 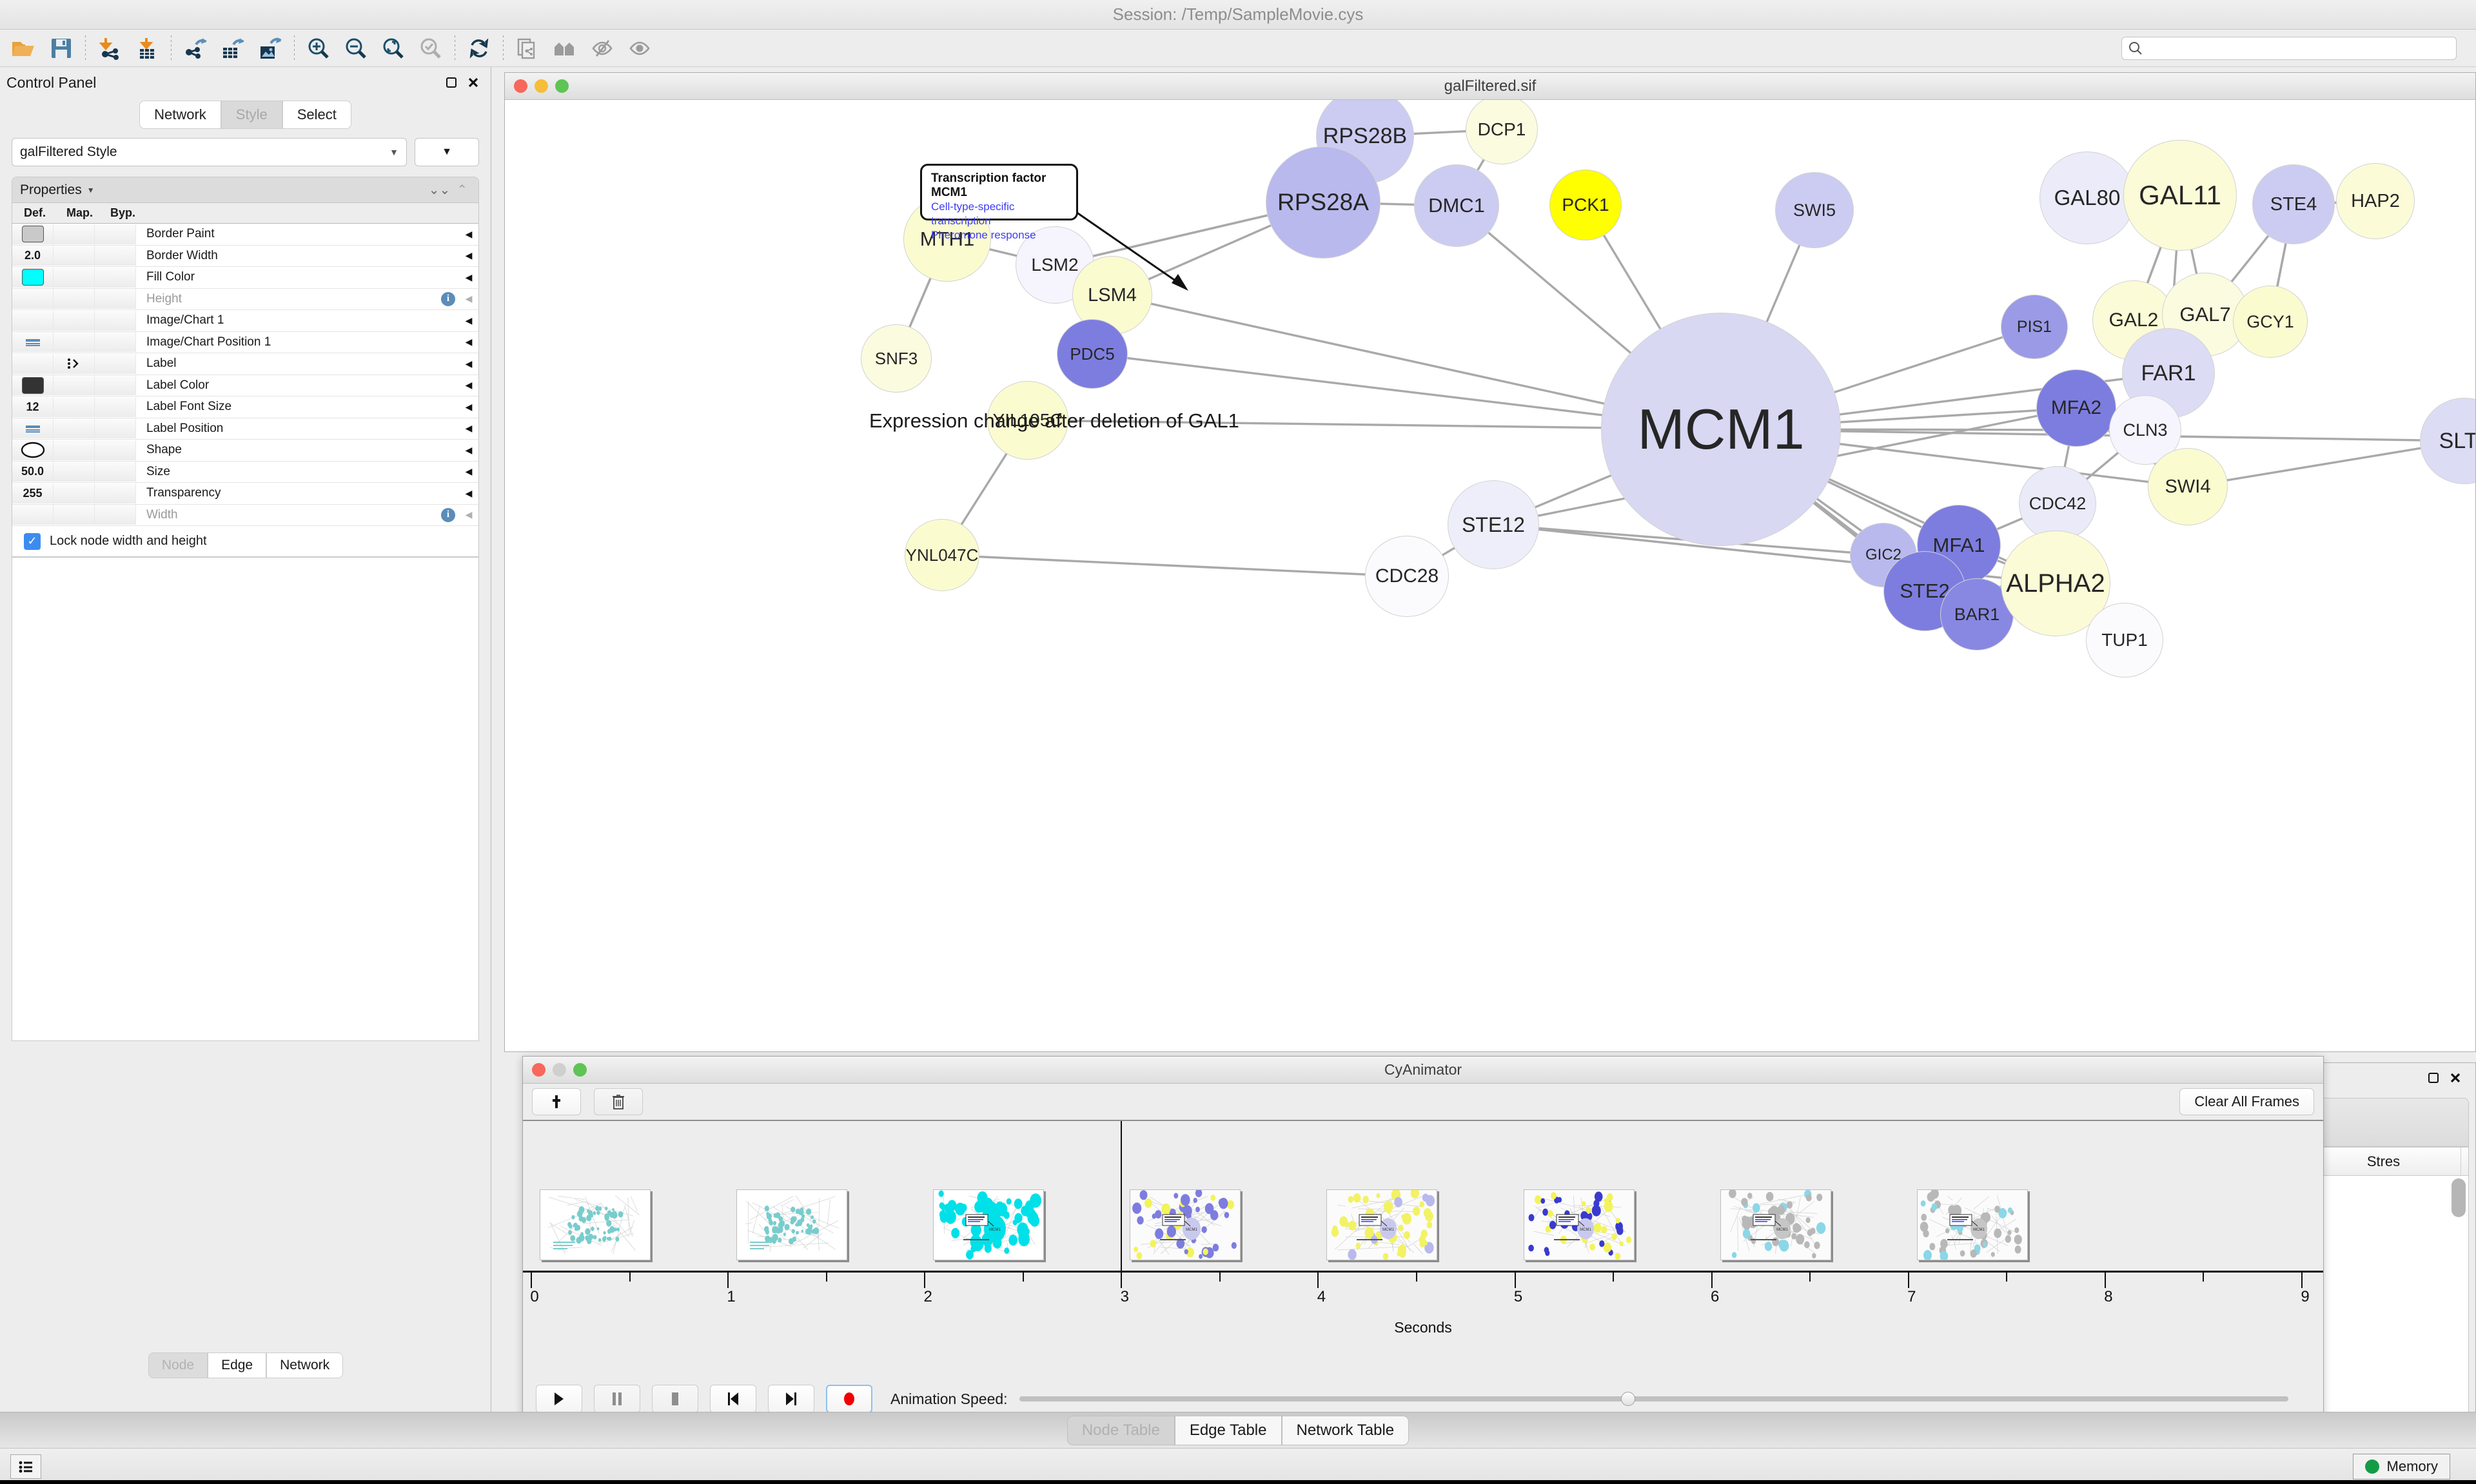 I want to click on search-box, so click(x=2289, y=48).